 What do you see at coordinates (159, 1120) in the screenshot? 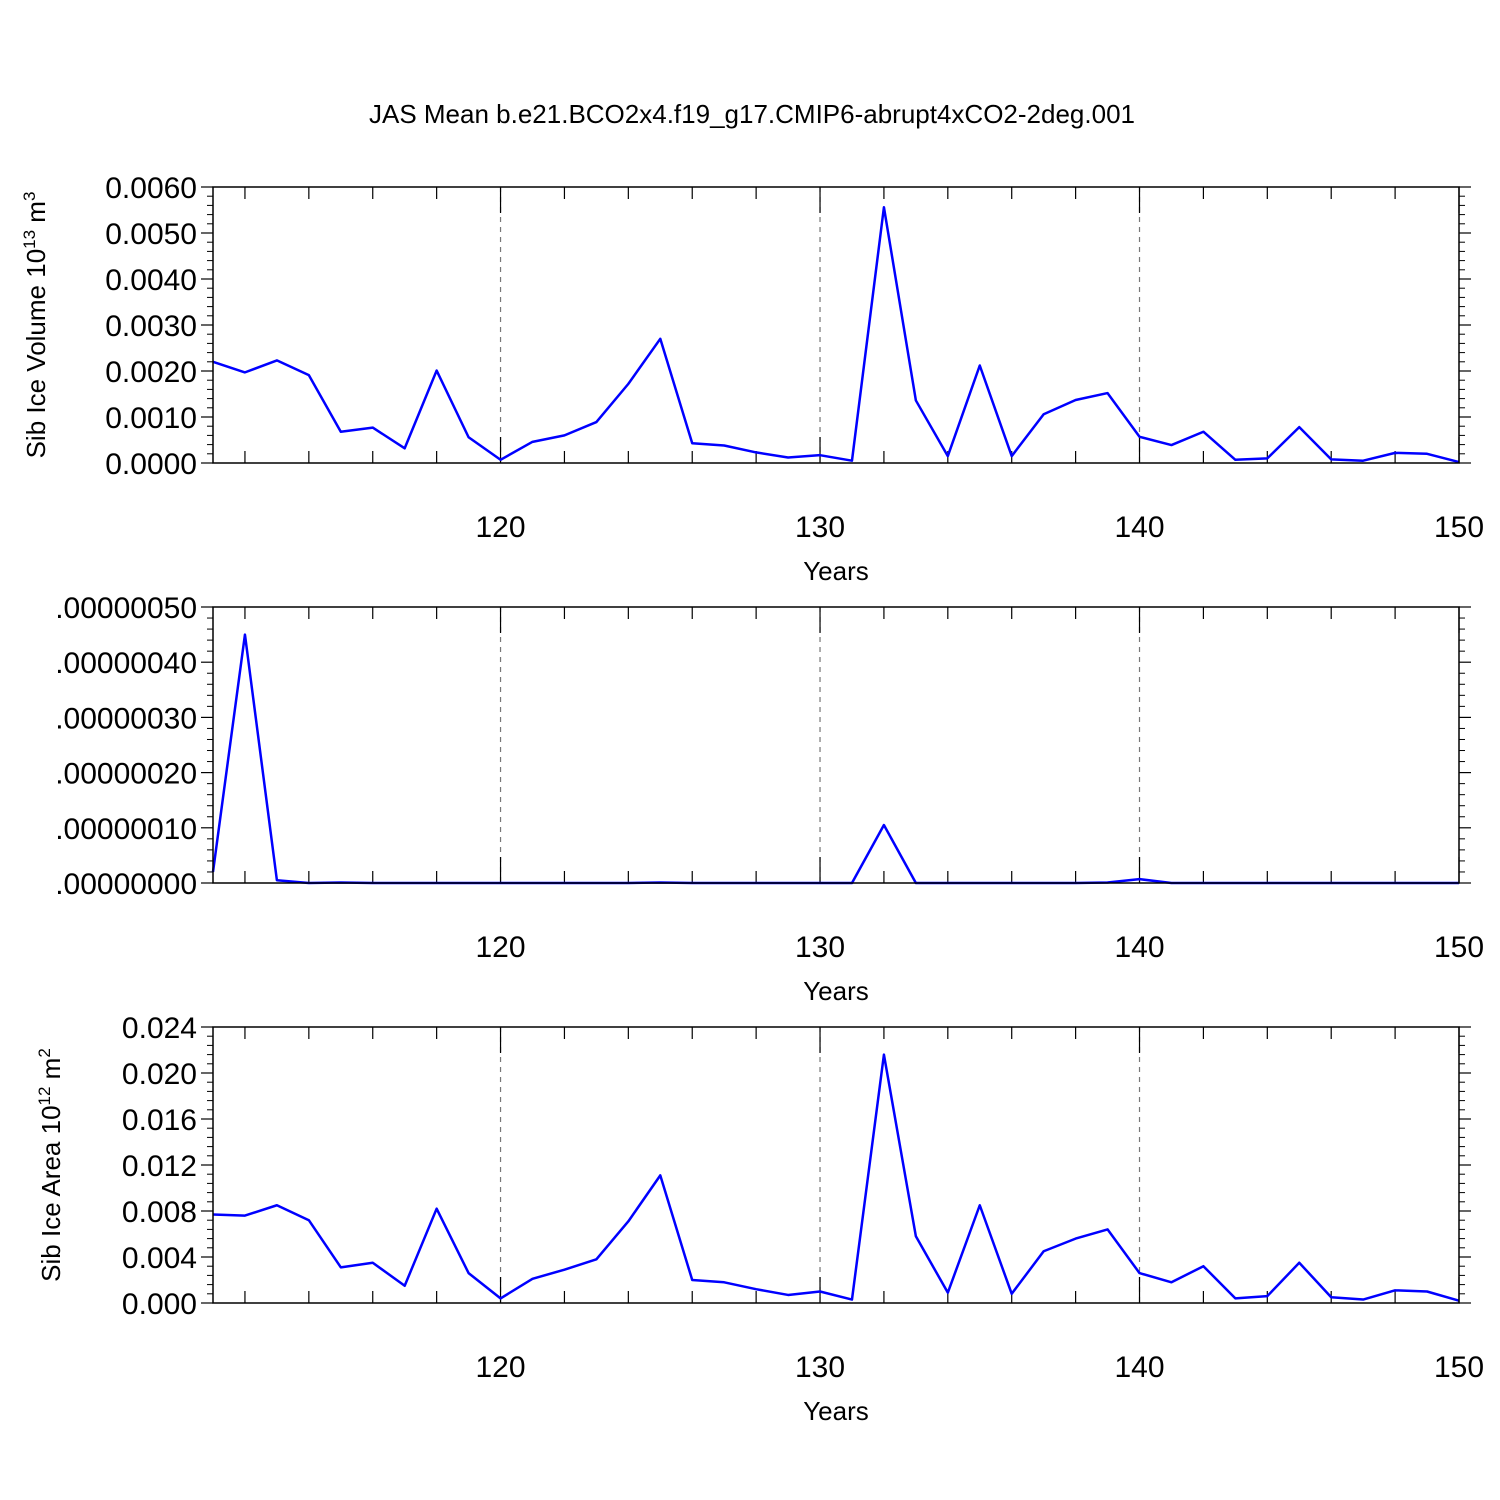
I see `y-tick-label: 0.016` at bounding box center [159, 1120].